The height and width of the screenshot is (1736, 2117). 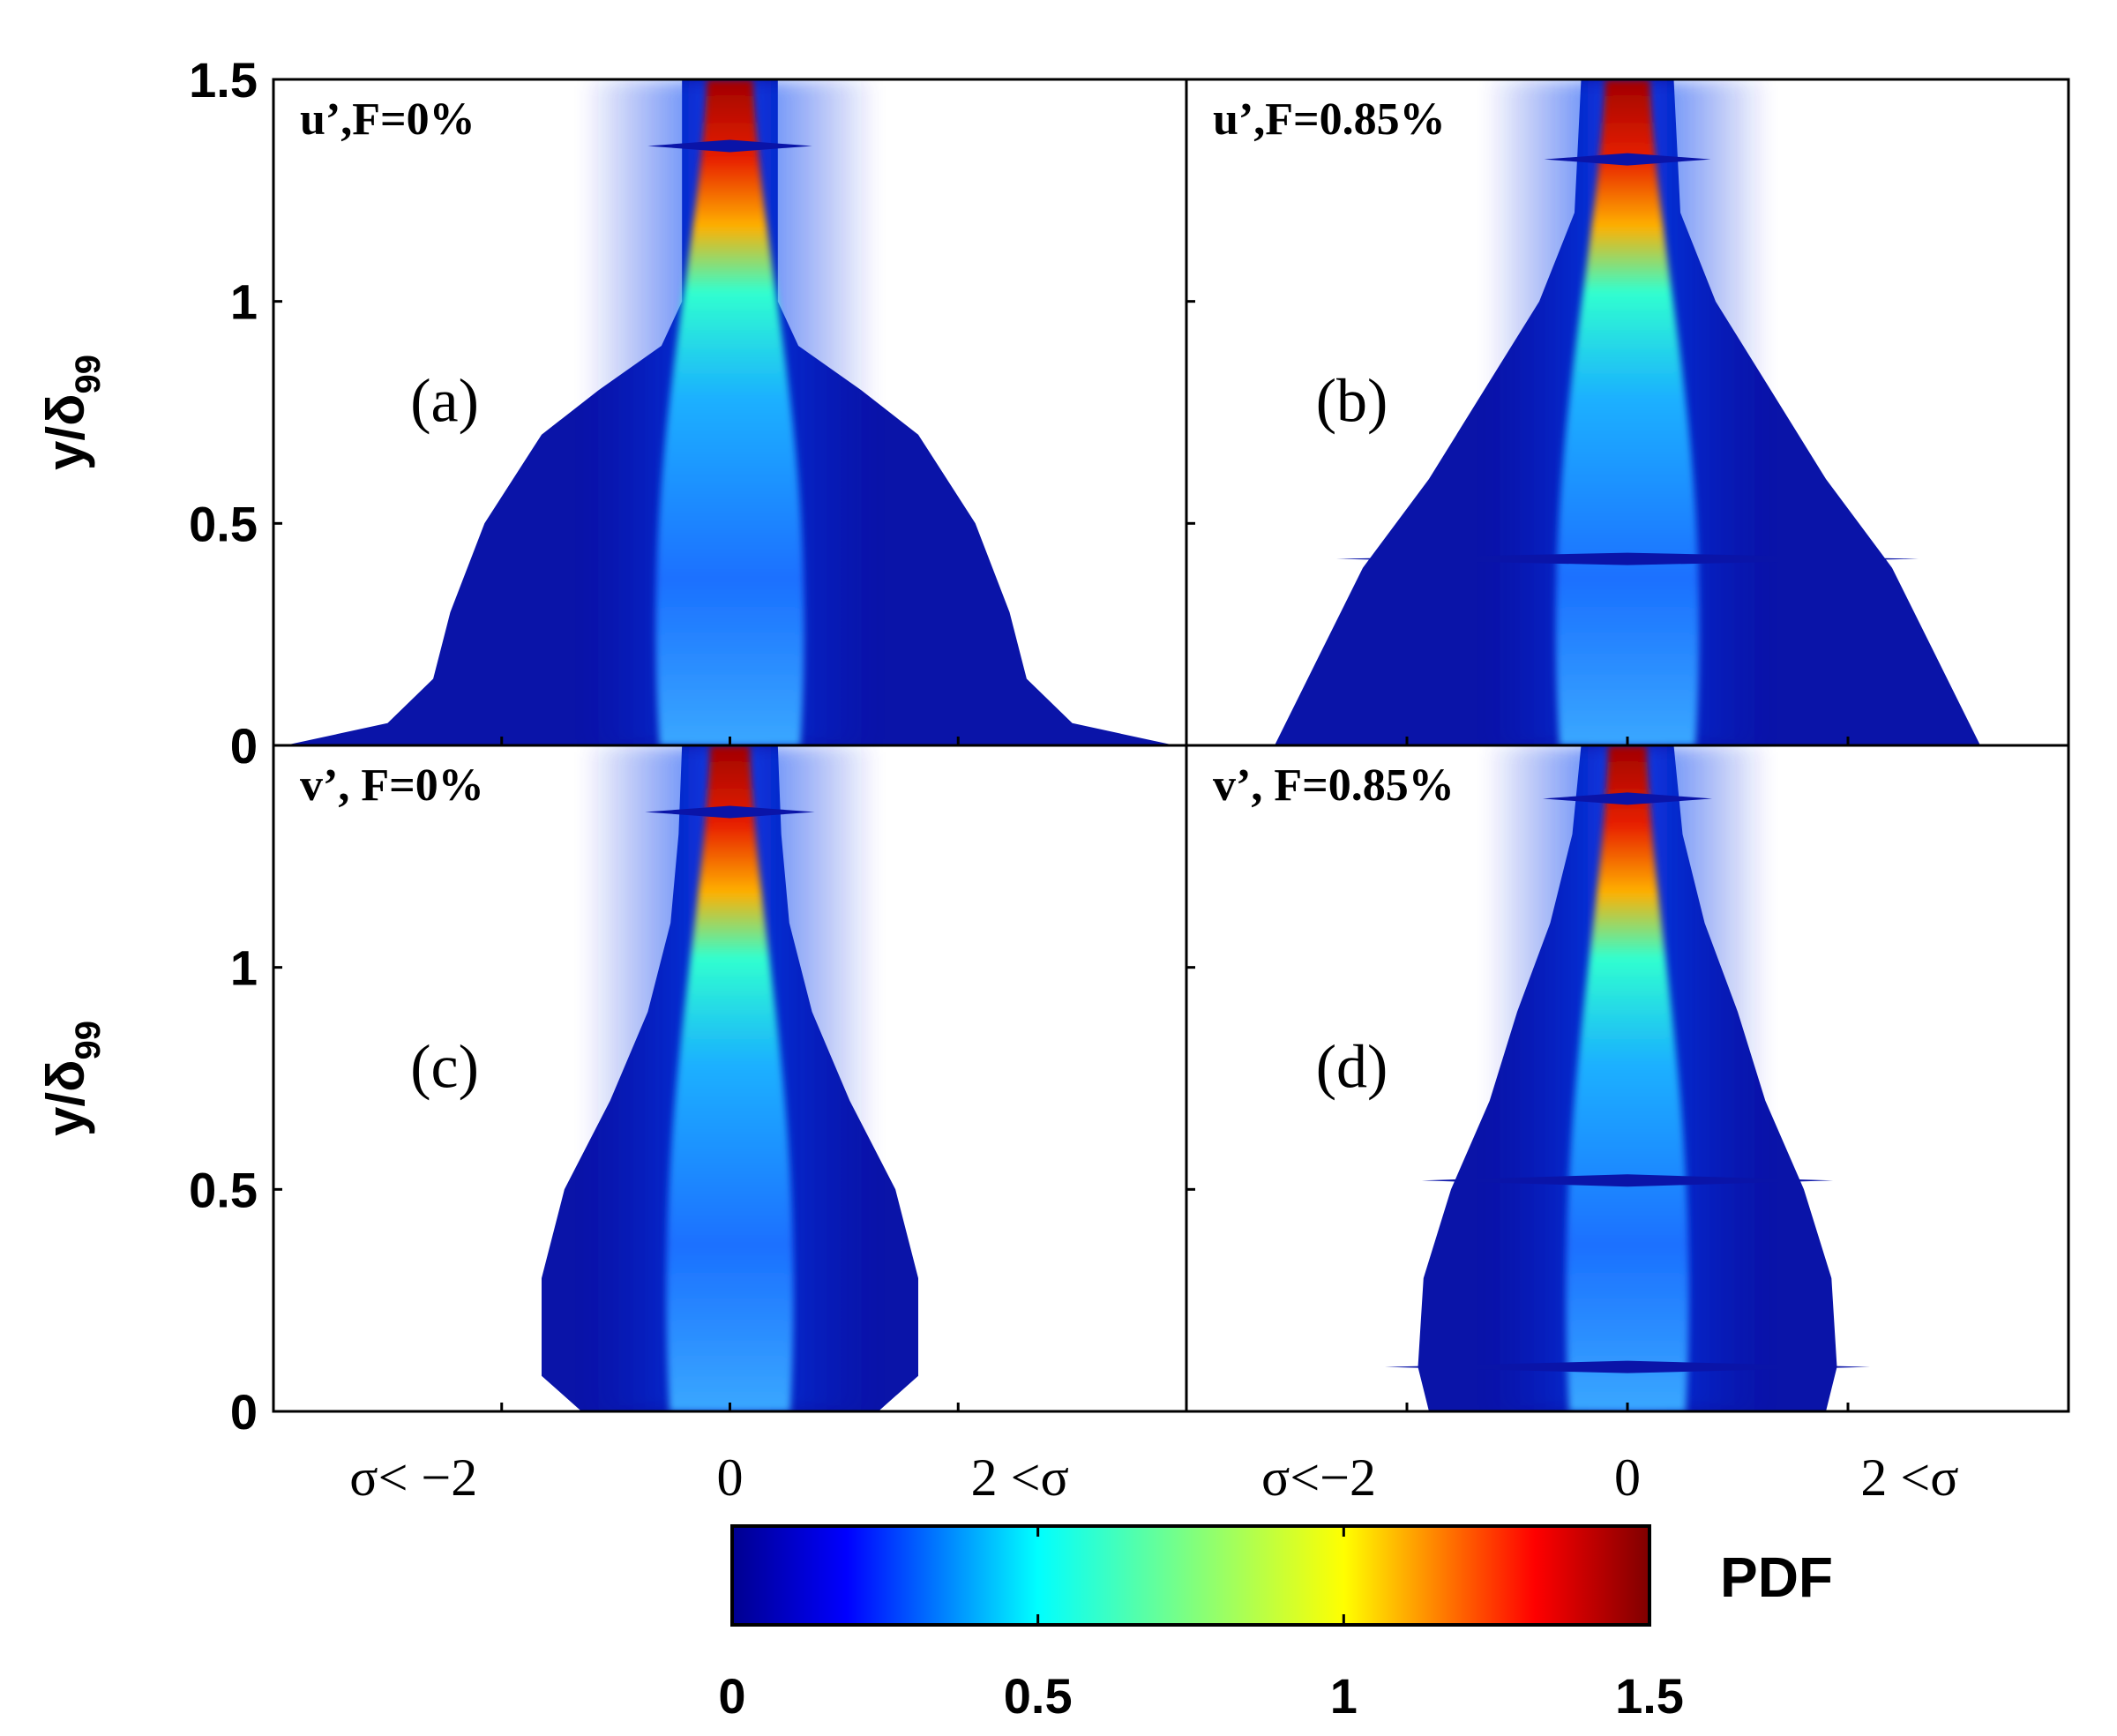 I want to click on y-axis-labels: y/δ99 y/δ99, so click(x=72, y=745).